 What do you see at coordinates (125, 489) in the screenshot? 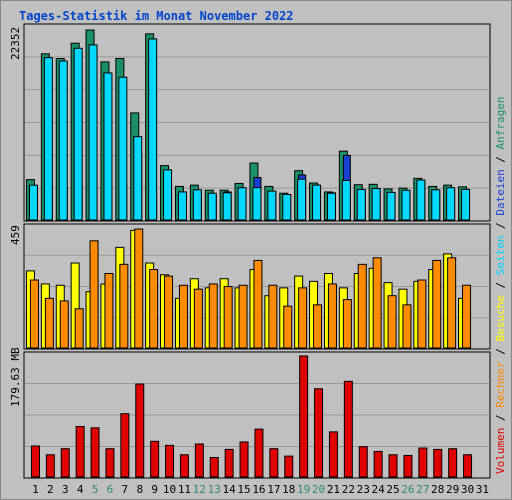
I see `day-label: 7` at bounding box center [125, 489].